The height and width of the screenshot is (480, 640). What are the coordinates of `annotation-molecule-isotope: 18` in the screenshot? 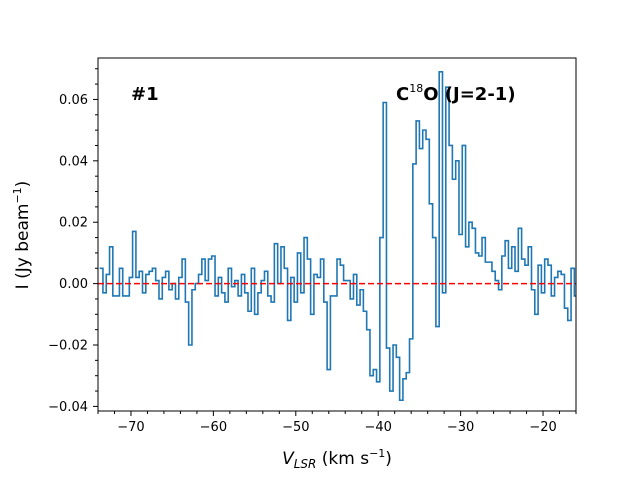 It's located at (416, 88).